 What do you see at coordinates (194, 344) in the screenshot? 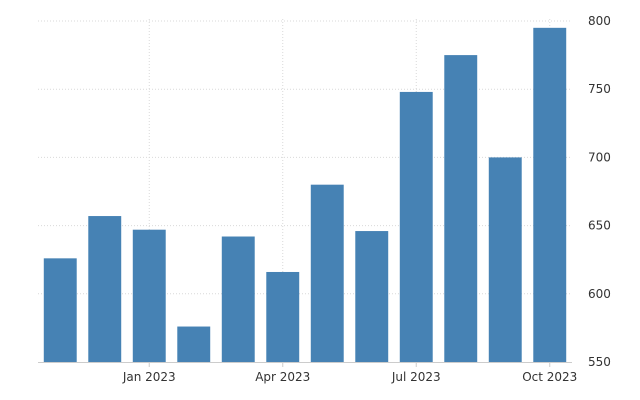
I see `bar-feb-2023` at bounding box center [194, 344].